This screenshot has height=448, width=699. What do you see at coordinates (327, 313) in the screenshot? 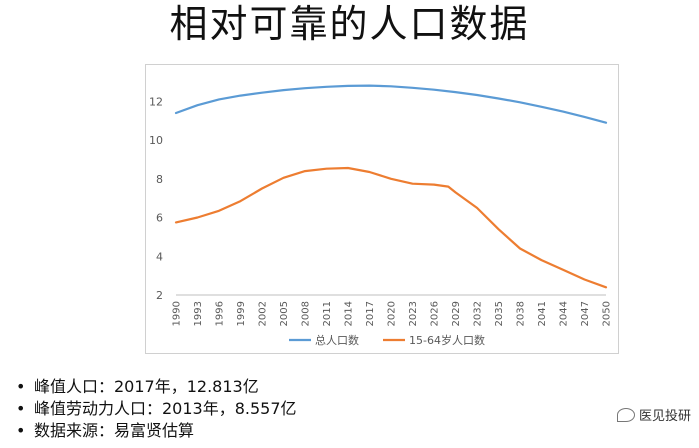
I see `x-tick-label: 2011` at bounding box center [327, 313].